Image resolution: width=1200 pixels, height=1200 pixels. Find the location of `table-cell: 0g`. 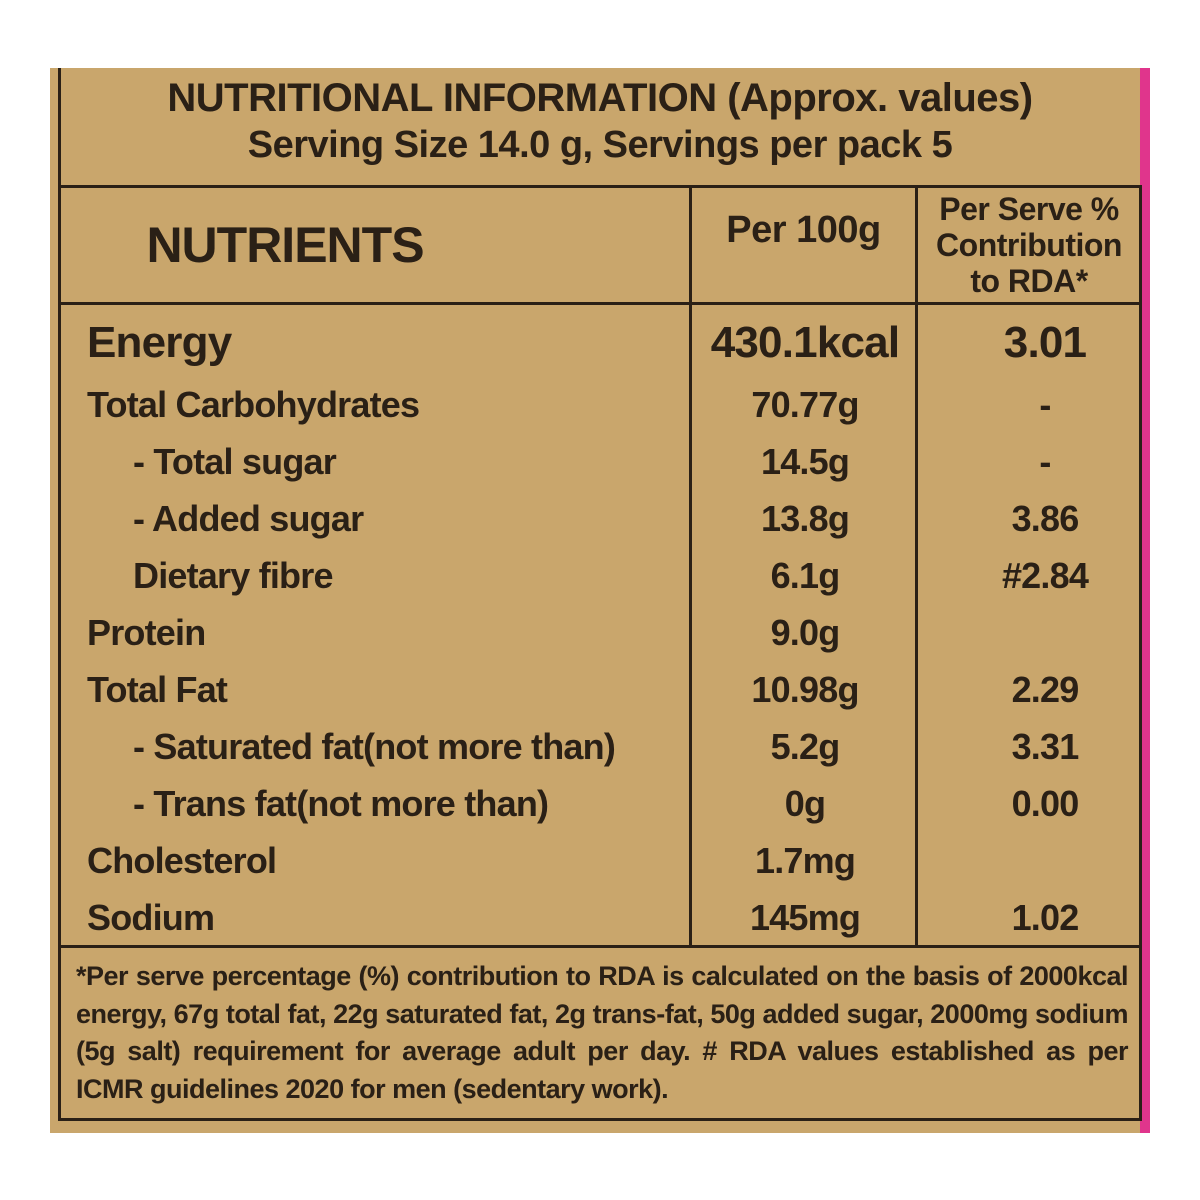

table-cell: 0g is located at coordinates (805, 803).